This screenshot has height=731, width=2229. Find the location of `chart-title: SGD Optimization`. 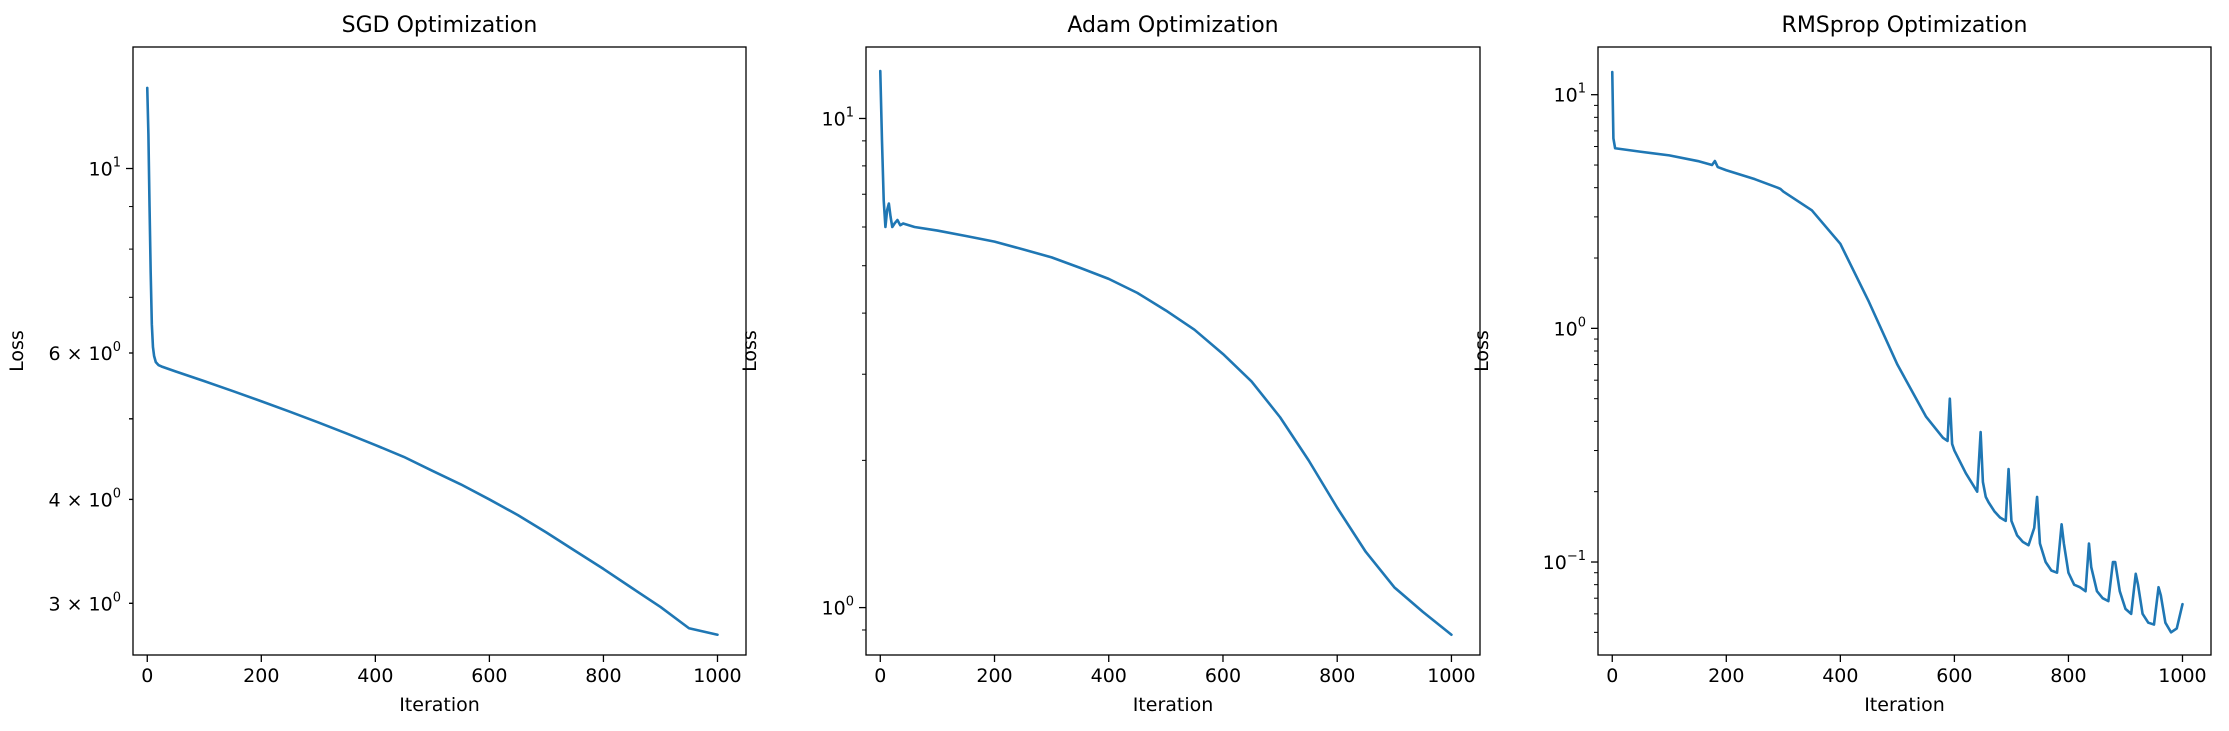

chart-title: SGD Optimization is located at coordinates (440, 25).